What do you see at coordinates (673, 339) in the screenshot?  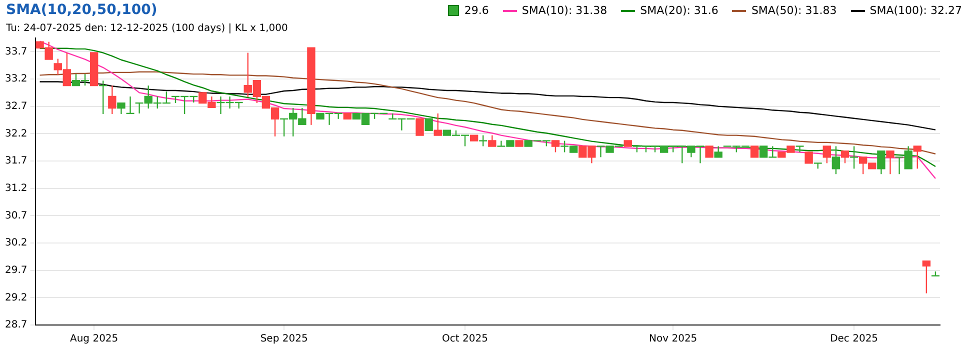 I see `x-tick-label: Nov 2025` at bounding box center [673, 339].